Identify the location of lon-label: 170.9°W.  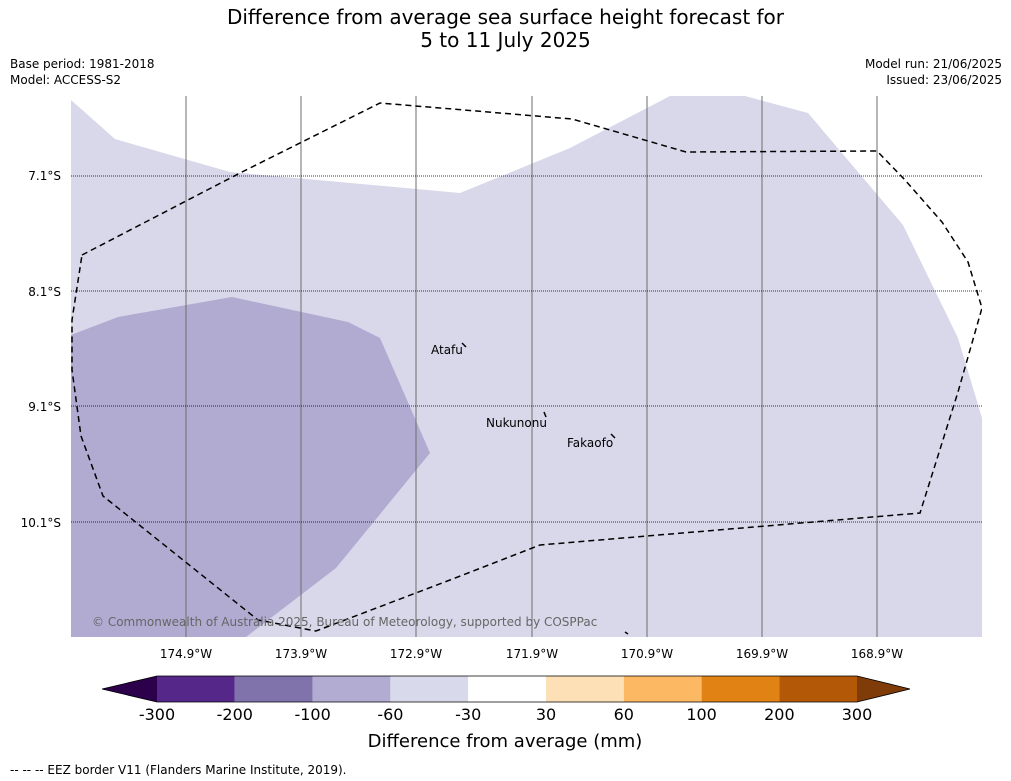
(647, 654).